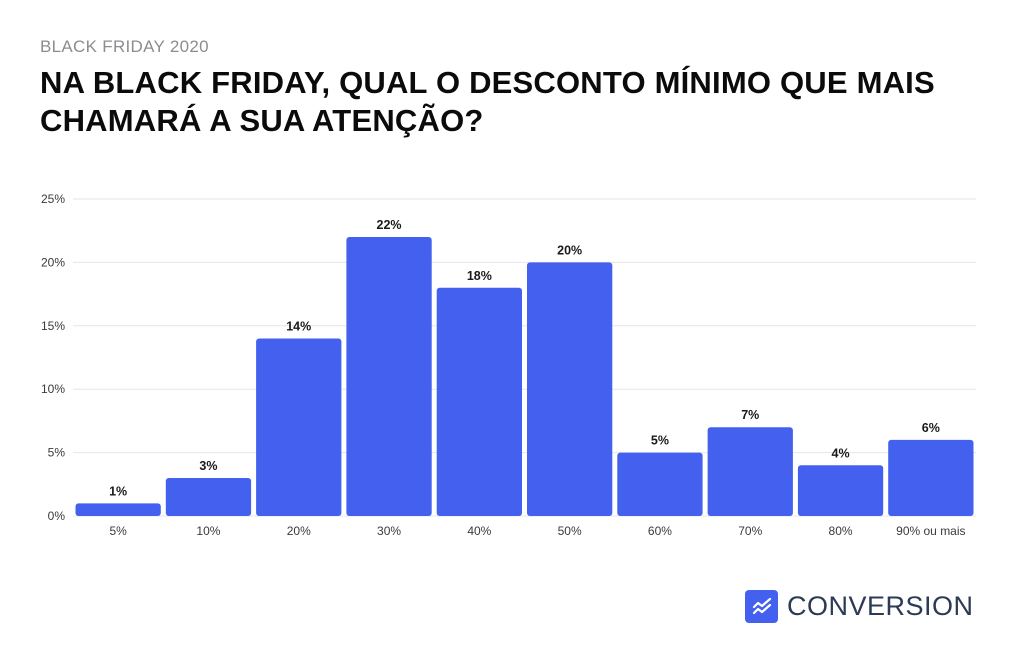 The height and width of the screenshot is (655, 1024). Describe the element at coordinates (124, 46) in the screenshot. I see `chart-kicker: BLACK FRIDAY 2020` at that location.